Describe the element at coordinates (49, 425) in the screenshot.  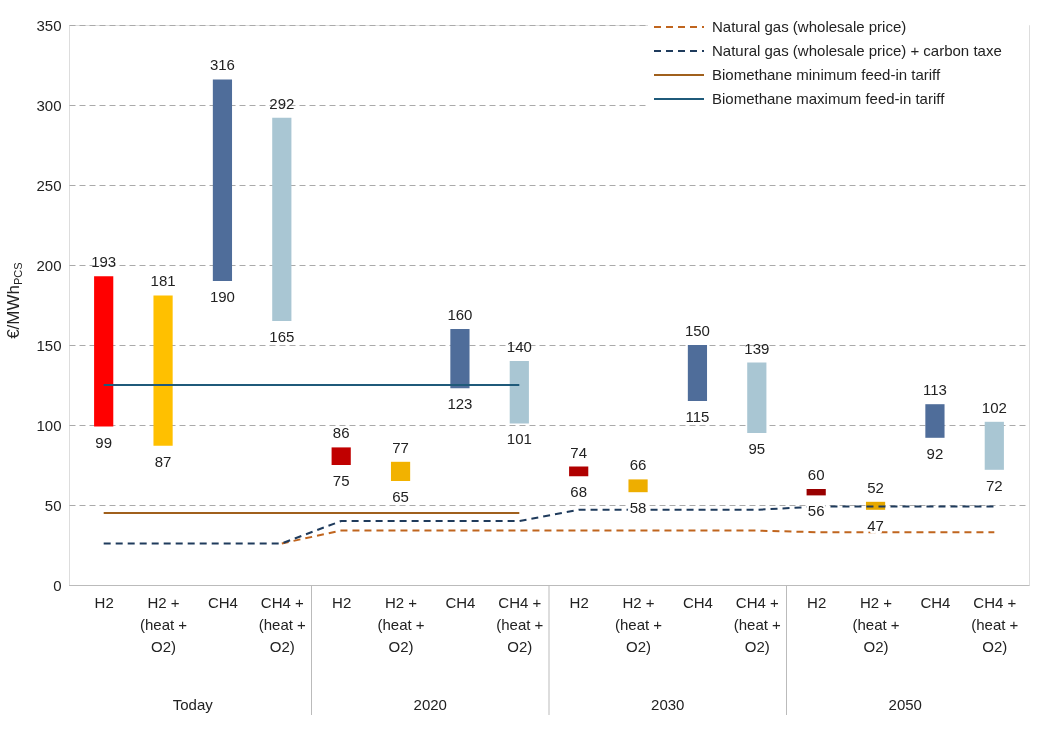
I see `y-tick-label: 100` at that location.